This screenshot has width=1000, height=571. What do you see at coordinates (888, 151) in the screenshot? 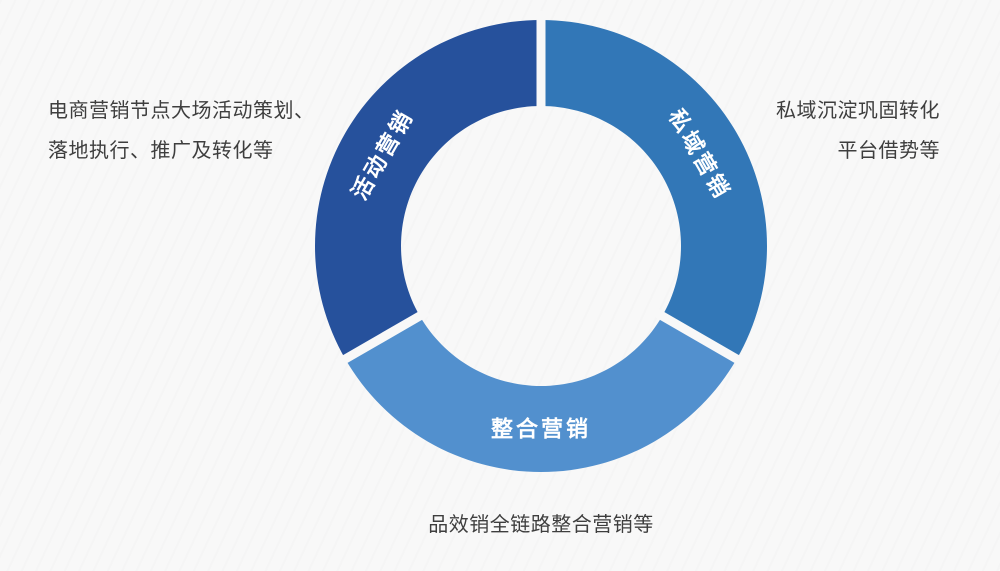
I see `annotation-line: 平台借势等` at bounding box center [888, 151].